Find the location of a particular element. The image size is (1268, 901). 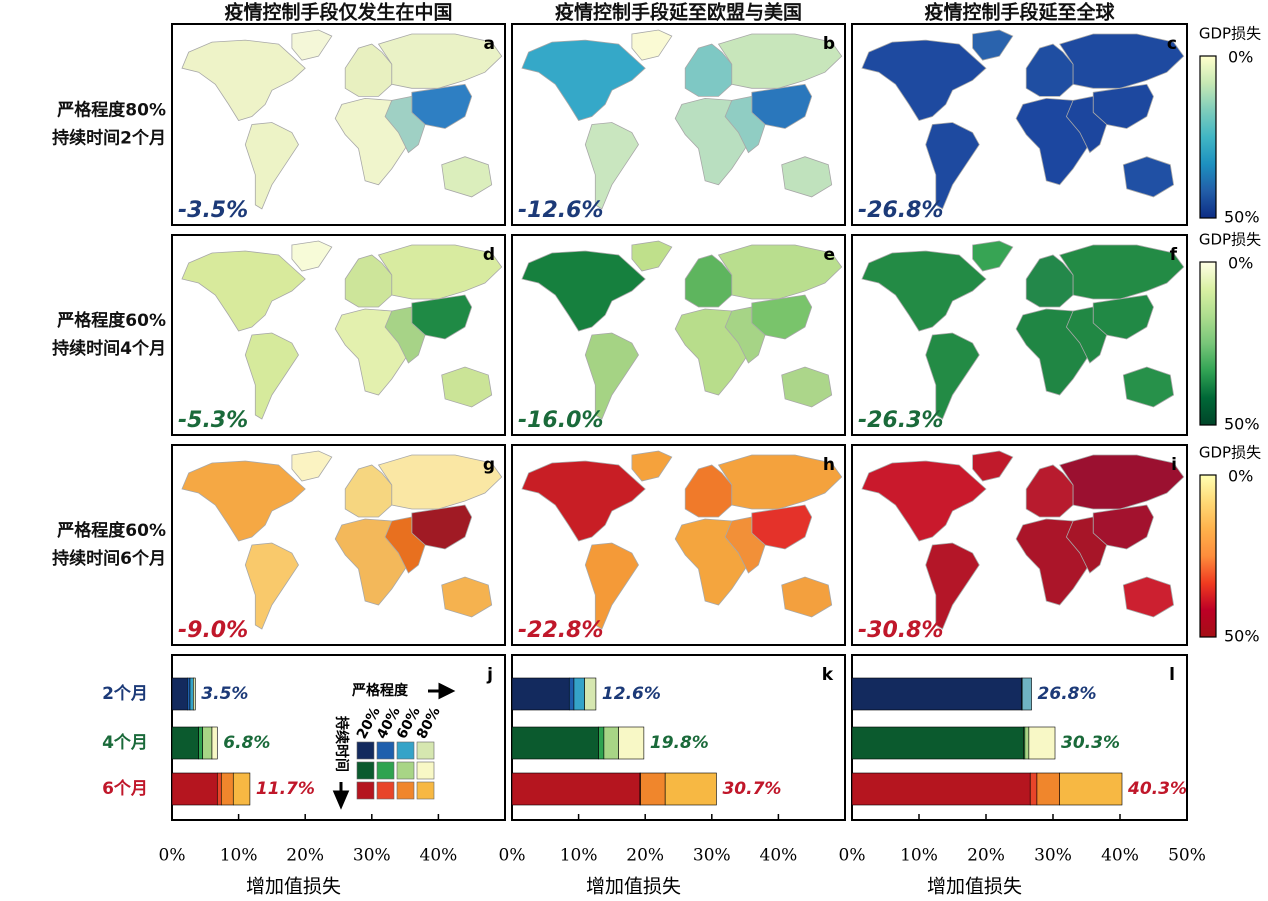

colorbar is located at coordinates (1208, 343).